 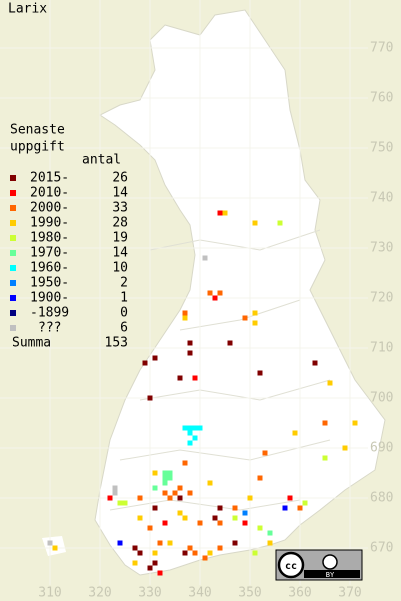 What do you see at coordinates (124, 313) in the screenshot?
I see `legend-count: 0` at bounding box center [124, 313].